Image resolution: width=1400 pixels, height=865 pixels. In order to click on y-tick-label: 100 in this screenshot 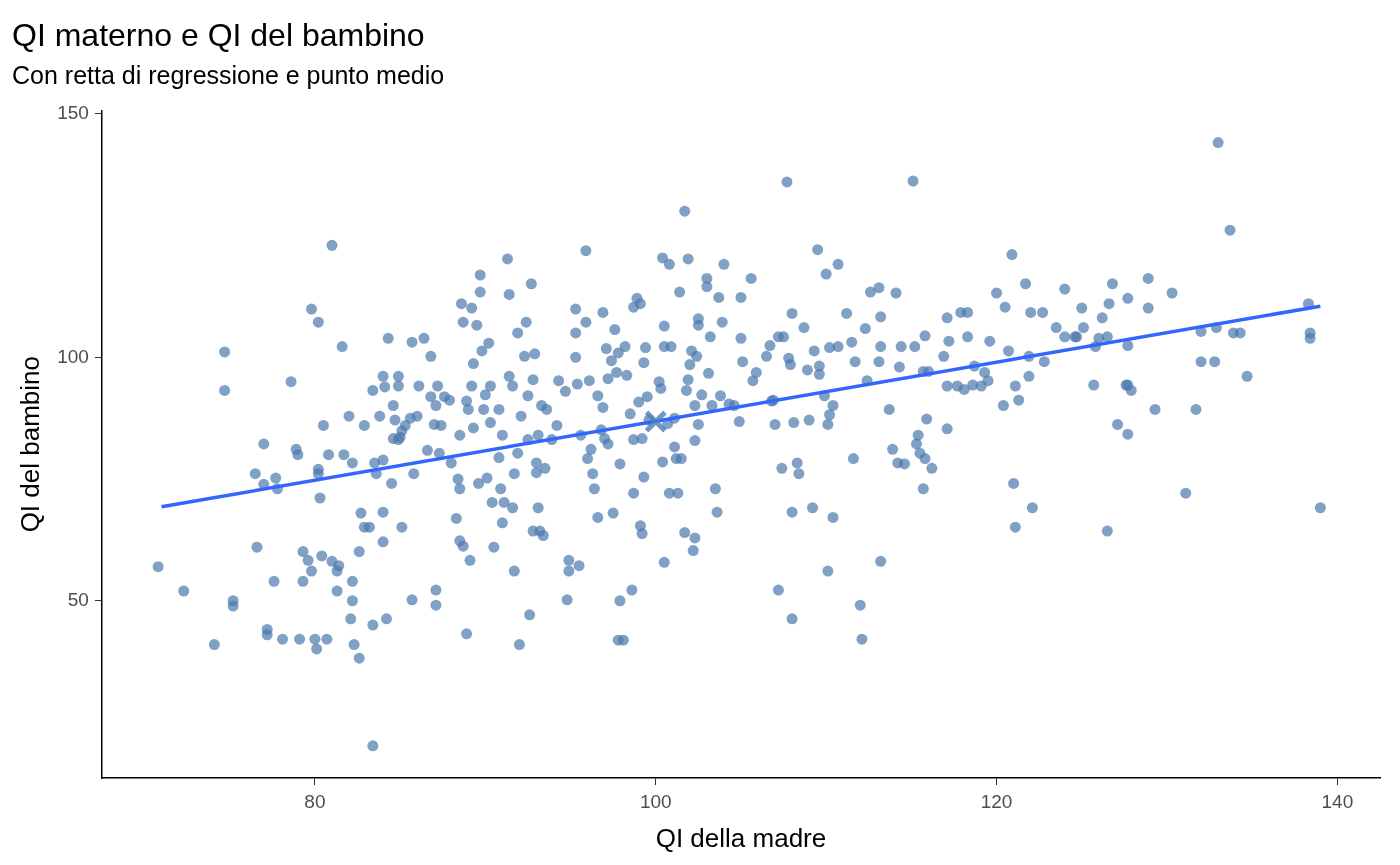, I will do `click(73, 356)`.